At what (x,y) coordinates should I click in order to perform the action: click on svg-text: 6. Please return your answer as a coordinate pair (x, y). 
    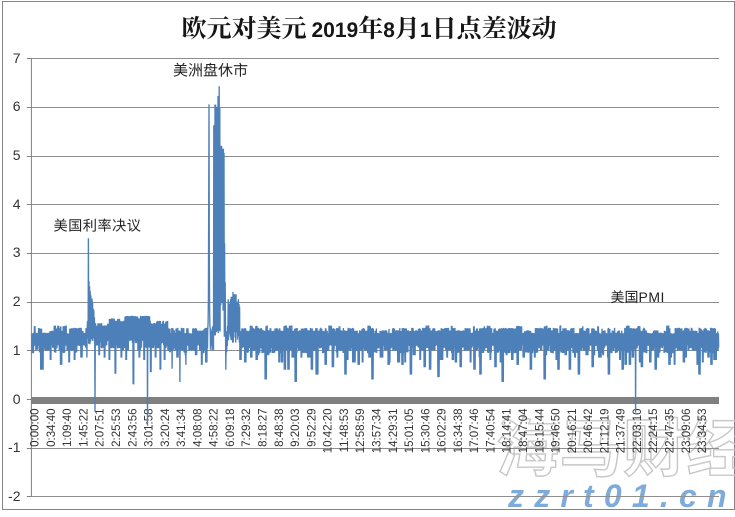
    Looking at the image, I should click on (17, 106).